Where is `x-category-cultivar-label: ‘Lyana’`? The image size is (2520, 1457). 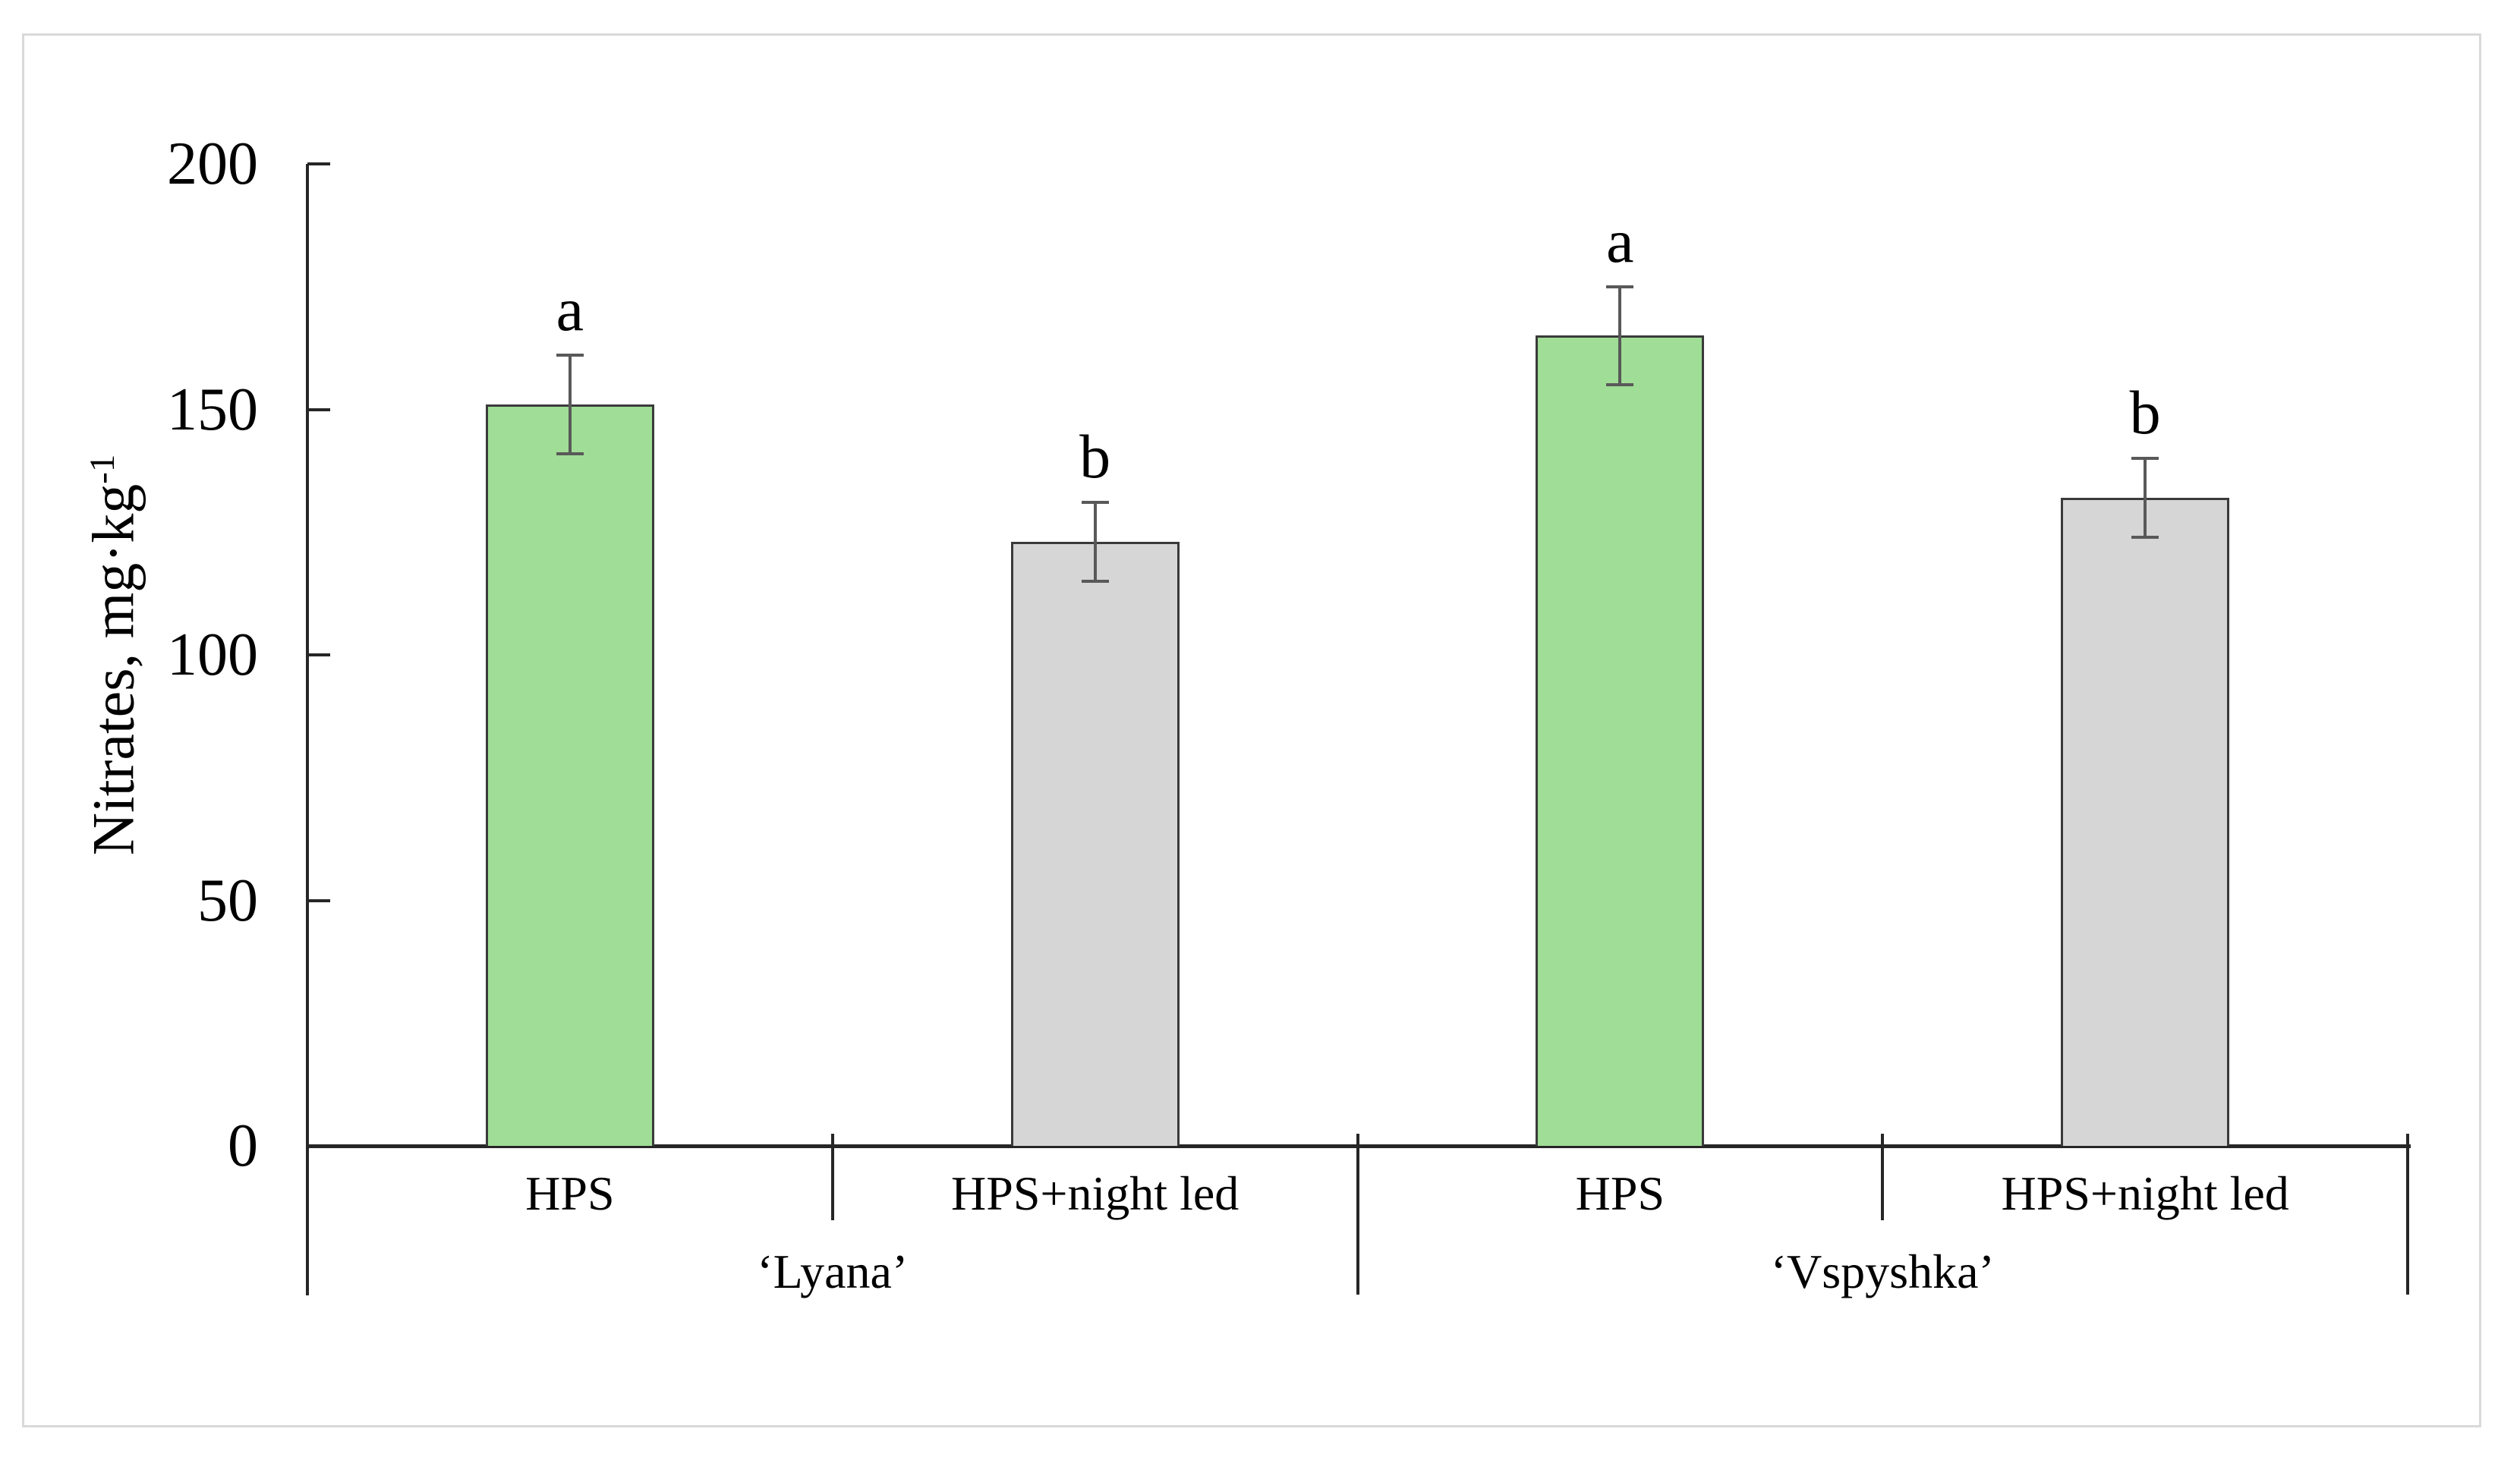
x-category-cultivar-label: ‘Lyana’ is located at coordinates (833, 1271).